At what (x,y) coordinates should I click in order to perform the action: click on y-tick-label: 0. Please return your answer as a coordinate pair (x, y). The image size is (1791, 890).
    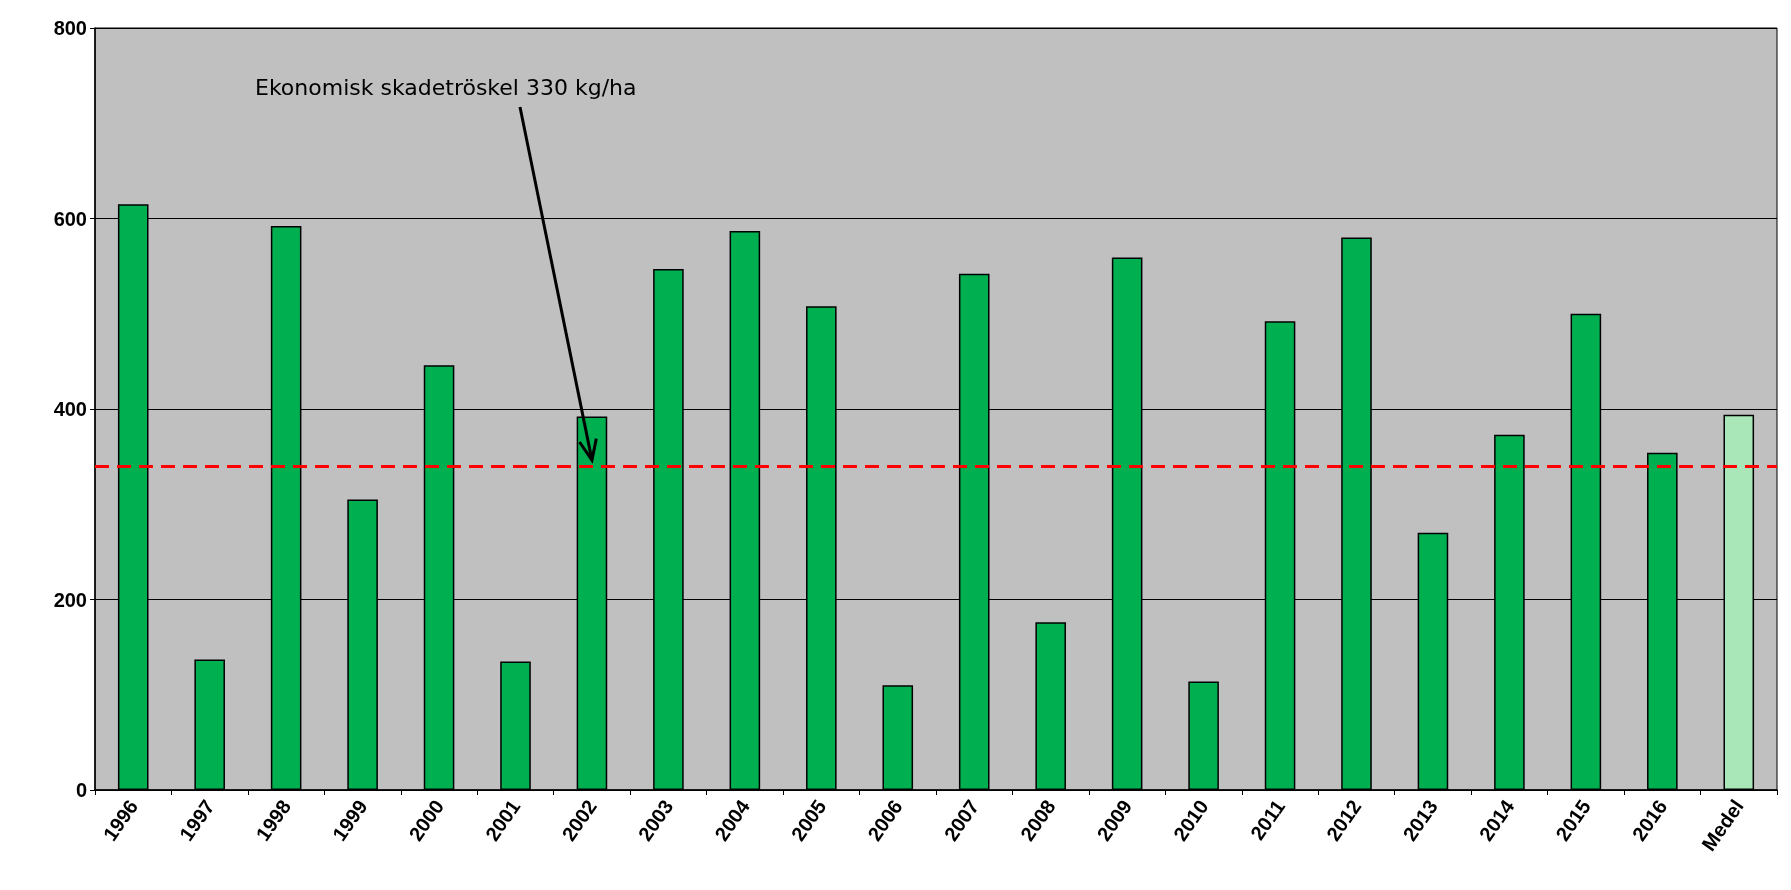
    Looking at the image, I should click on (81, 790).